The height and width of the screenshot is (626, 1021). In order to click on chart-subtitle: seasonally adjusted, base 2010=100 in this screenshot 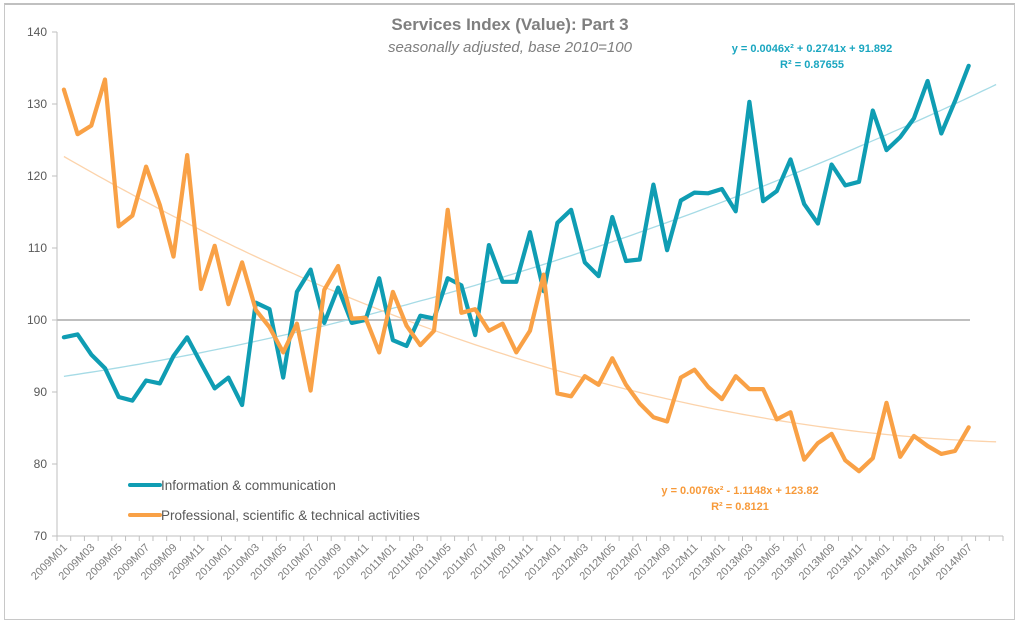, I will do `click(510, 47)`.